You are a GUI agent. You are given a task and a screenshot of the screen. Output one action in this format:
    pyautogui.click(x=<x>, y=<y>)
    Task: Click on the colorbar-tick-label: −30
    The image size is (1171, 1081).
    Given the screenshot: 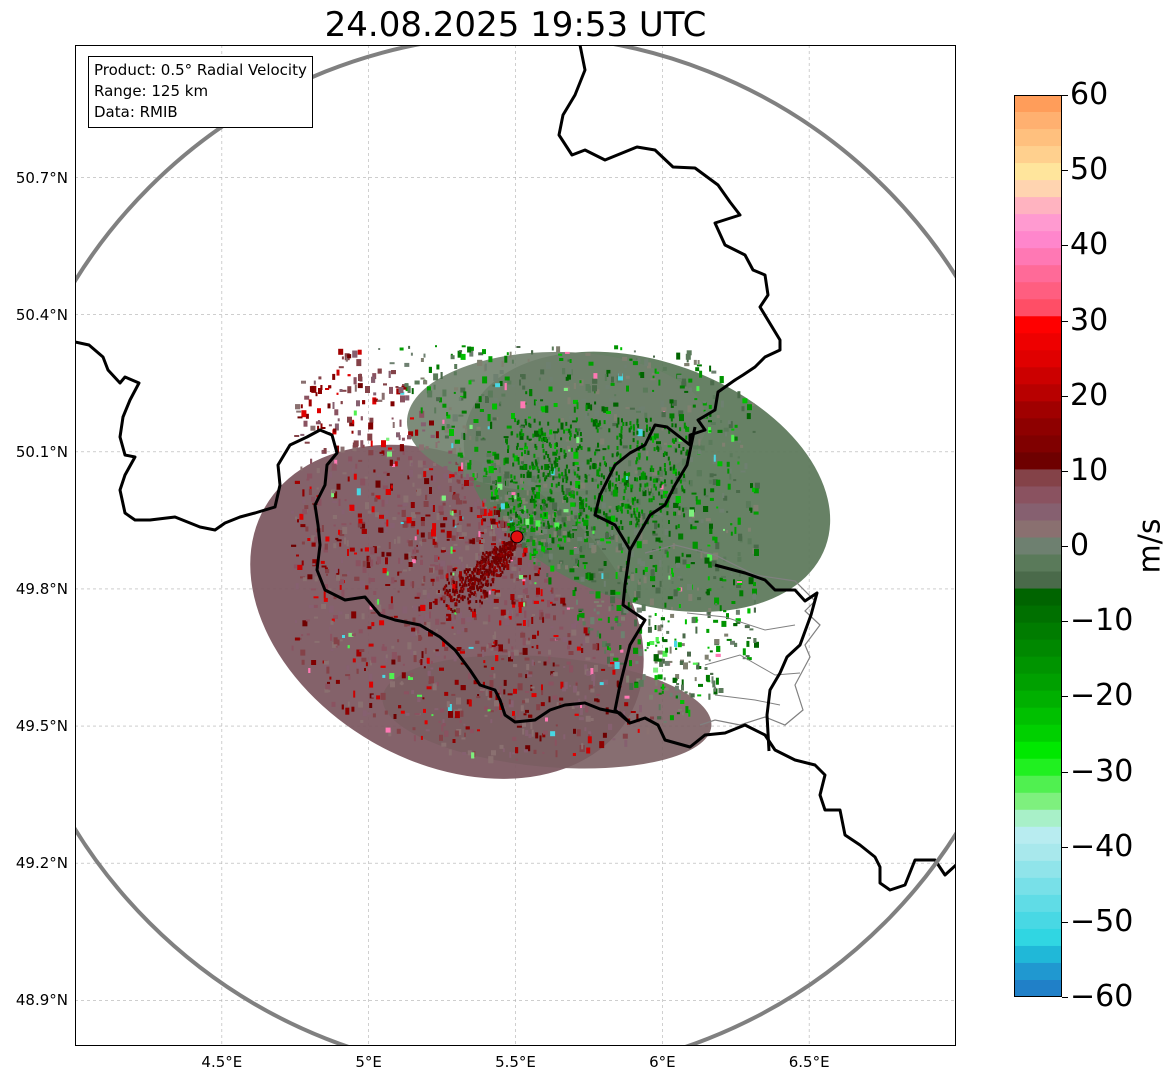 What is the action you would take?
    pyautogui.click(x=1102, y=771)
    